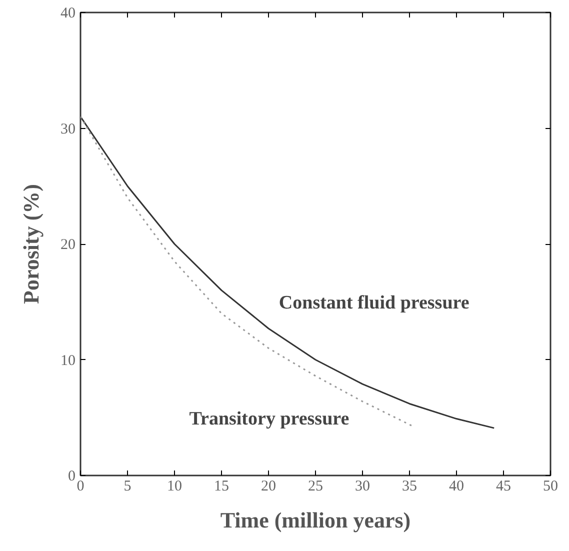 Image resolution: width=569 pixels, height=551 pixels. What do you see at coordinates (268, 486) in the screenshot?
I see `x-tick-label: 20` at bounding box center [268, 486].